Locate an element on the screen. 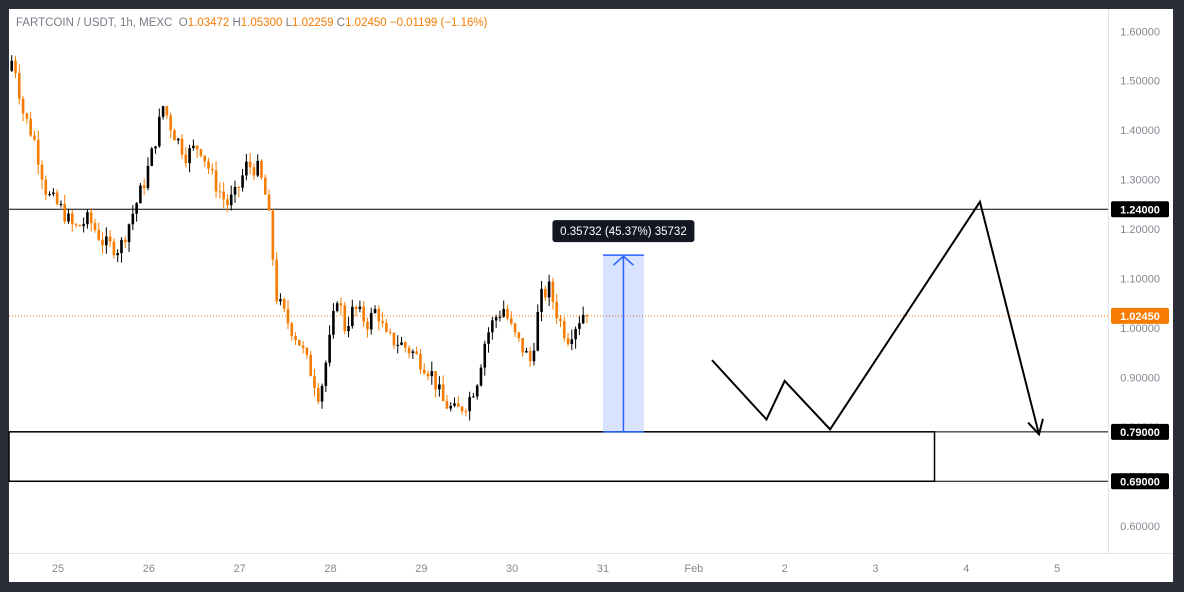 The height and width of the screenshot is (592, 1184). symbol-title: FARTCOIN / USDT, 1h, MEXC is located at coordinates (94, 23).